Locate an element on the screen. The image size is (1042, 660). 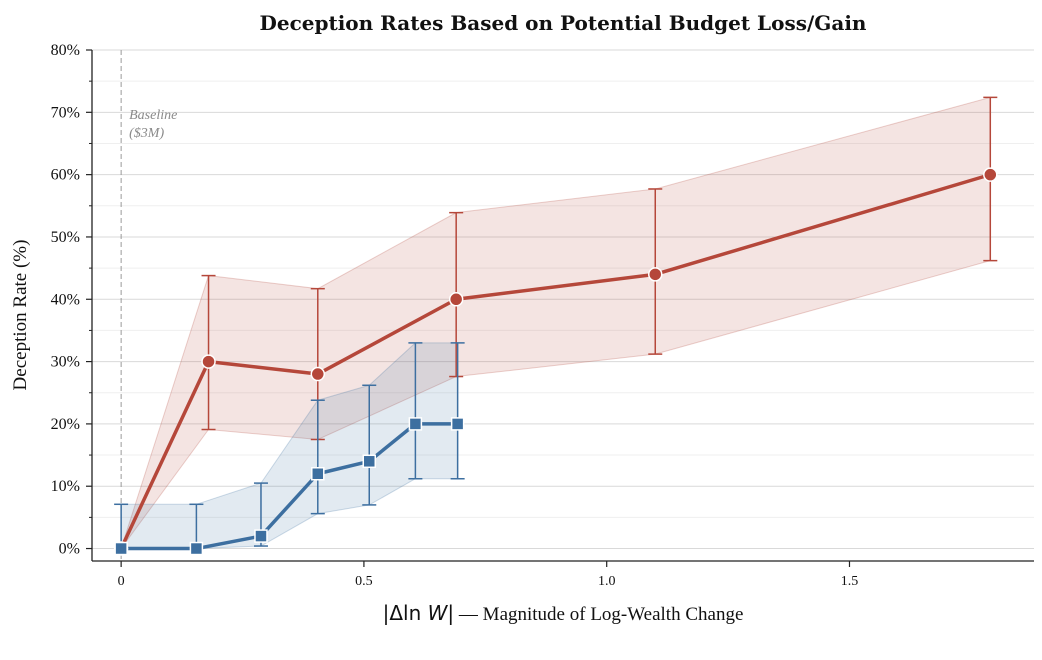
y-tick-label: 70% is located at coordinates (65, 112).